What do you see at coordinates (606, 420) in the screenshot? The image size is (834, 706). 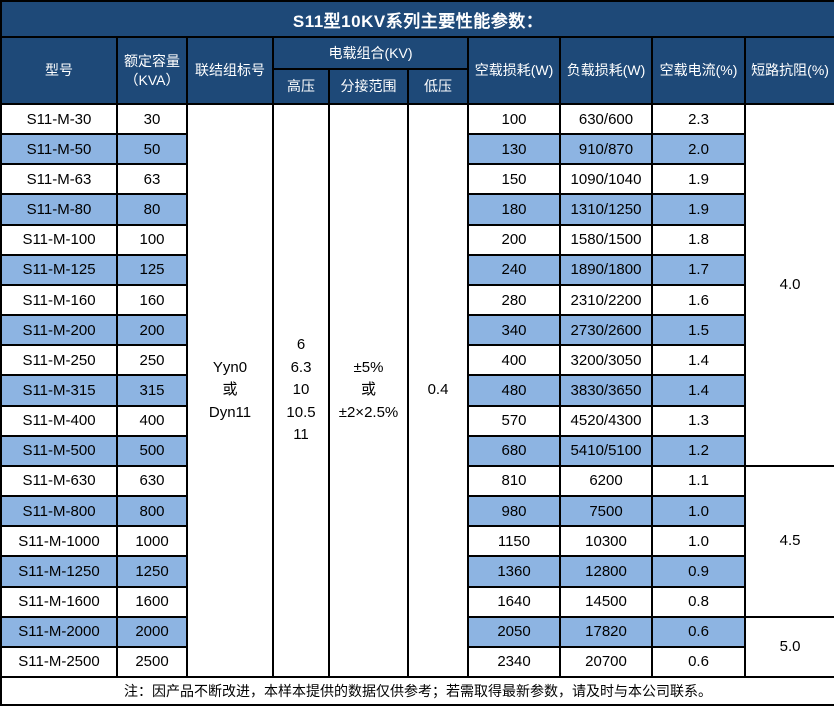 I see `load-loss-cell: 4520/4300` at bounding box center [606, 420].